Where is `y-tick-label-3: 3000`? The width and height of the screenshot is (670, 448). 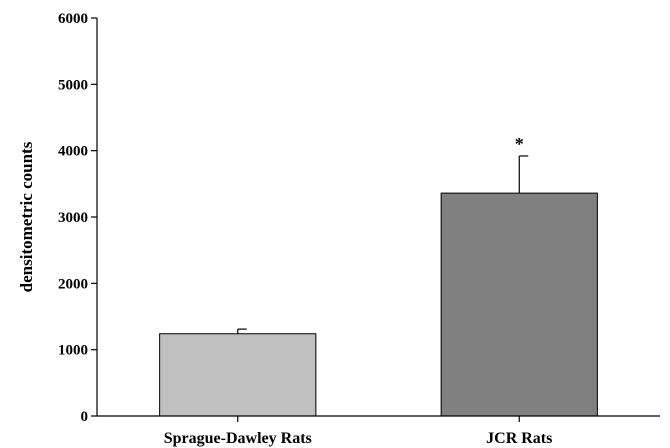
y-tick-label-3: 3000 is located at coordinates (73, 218).